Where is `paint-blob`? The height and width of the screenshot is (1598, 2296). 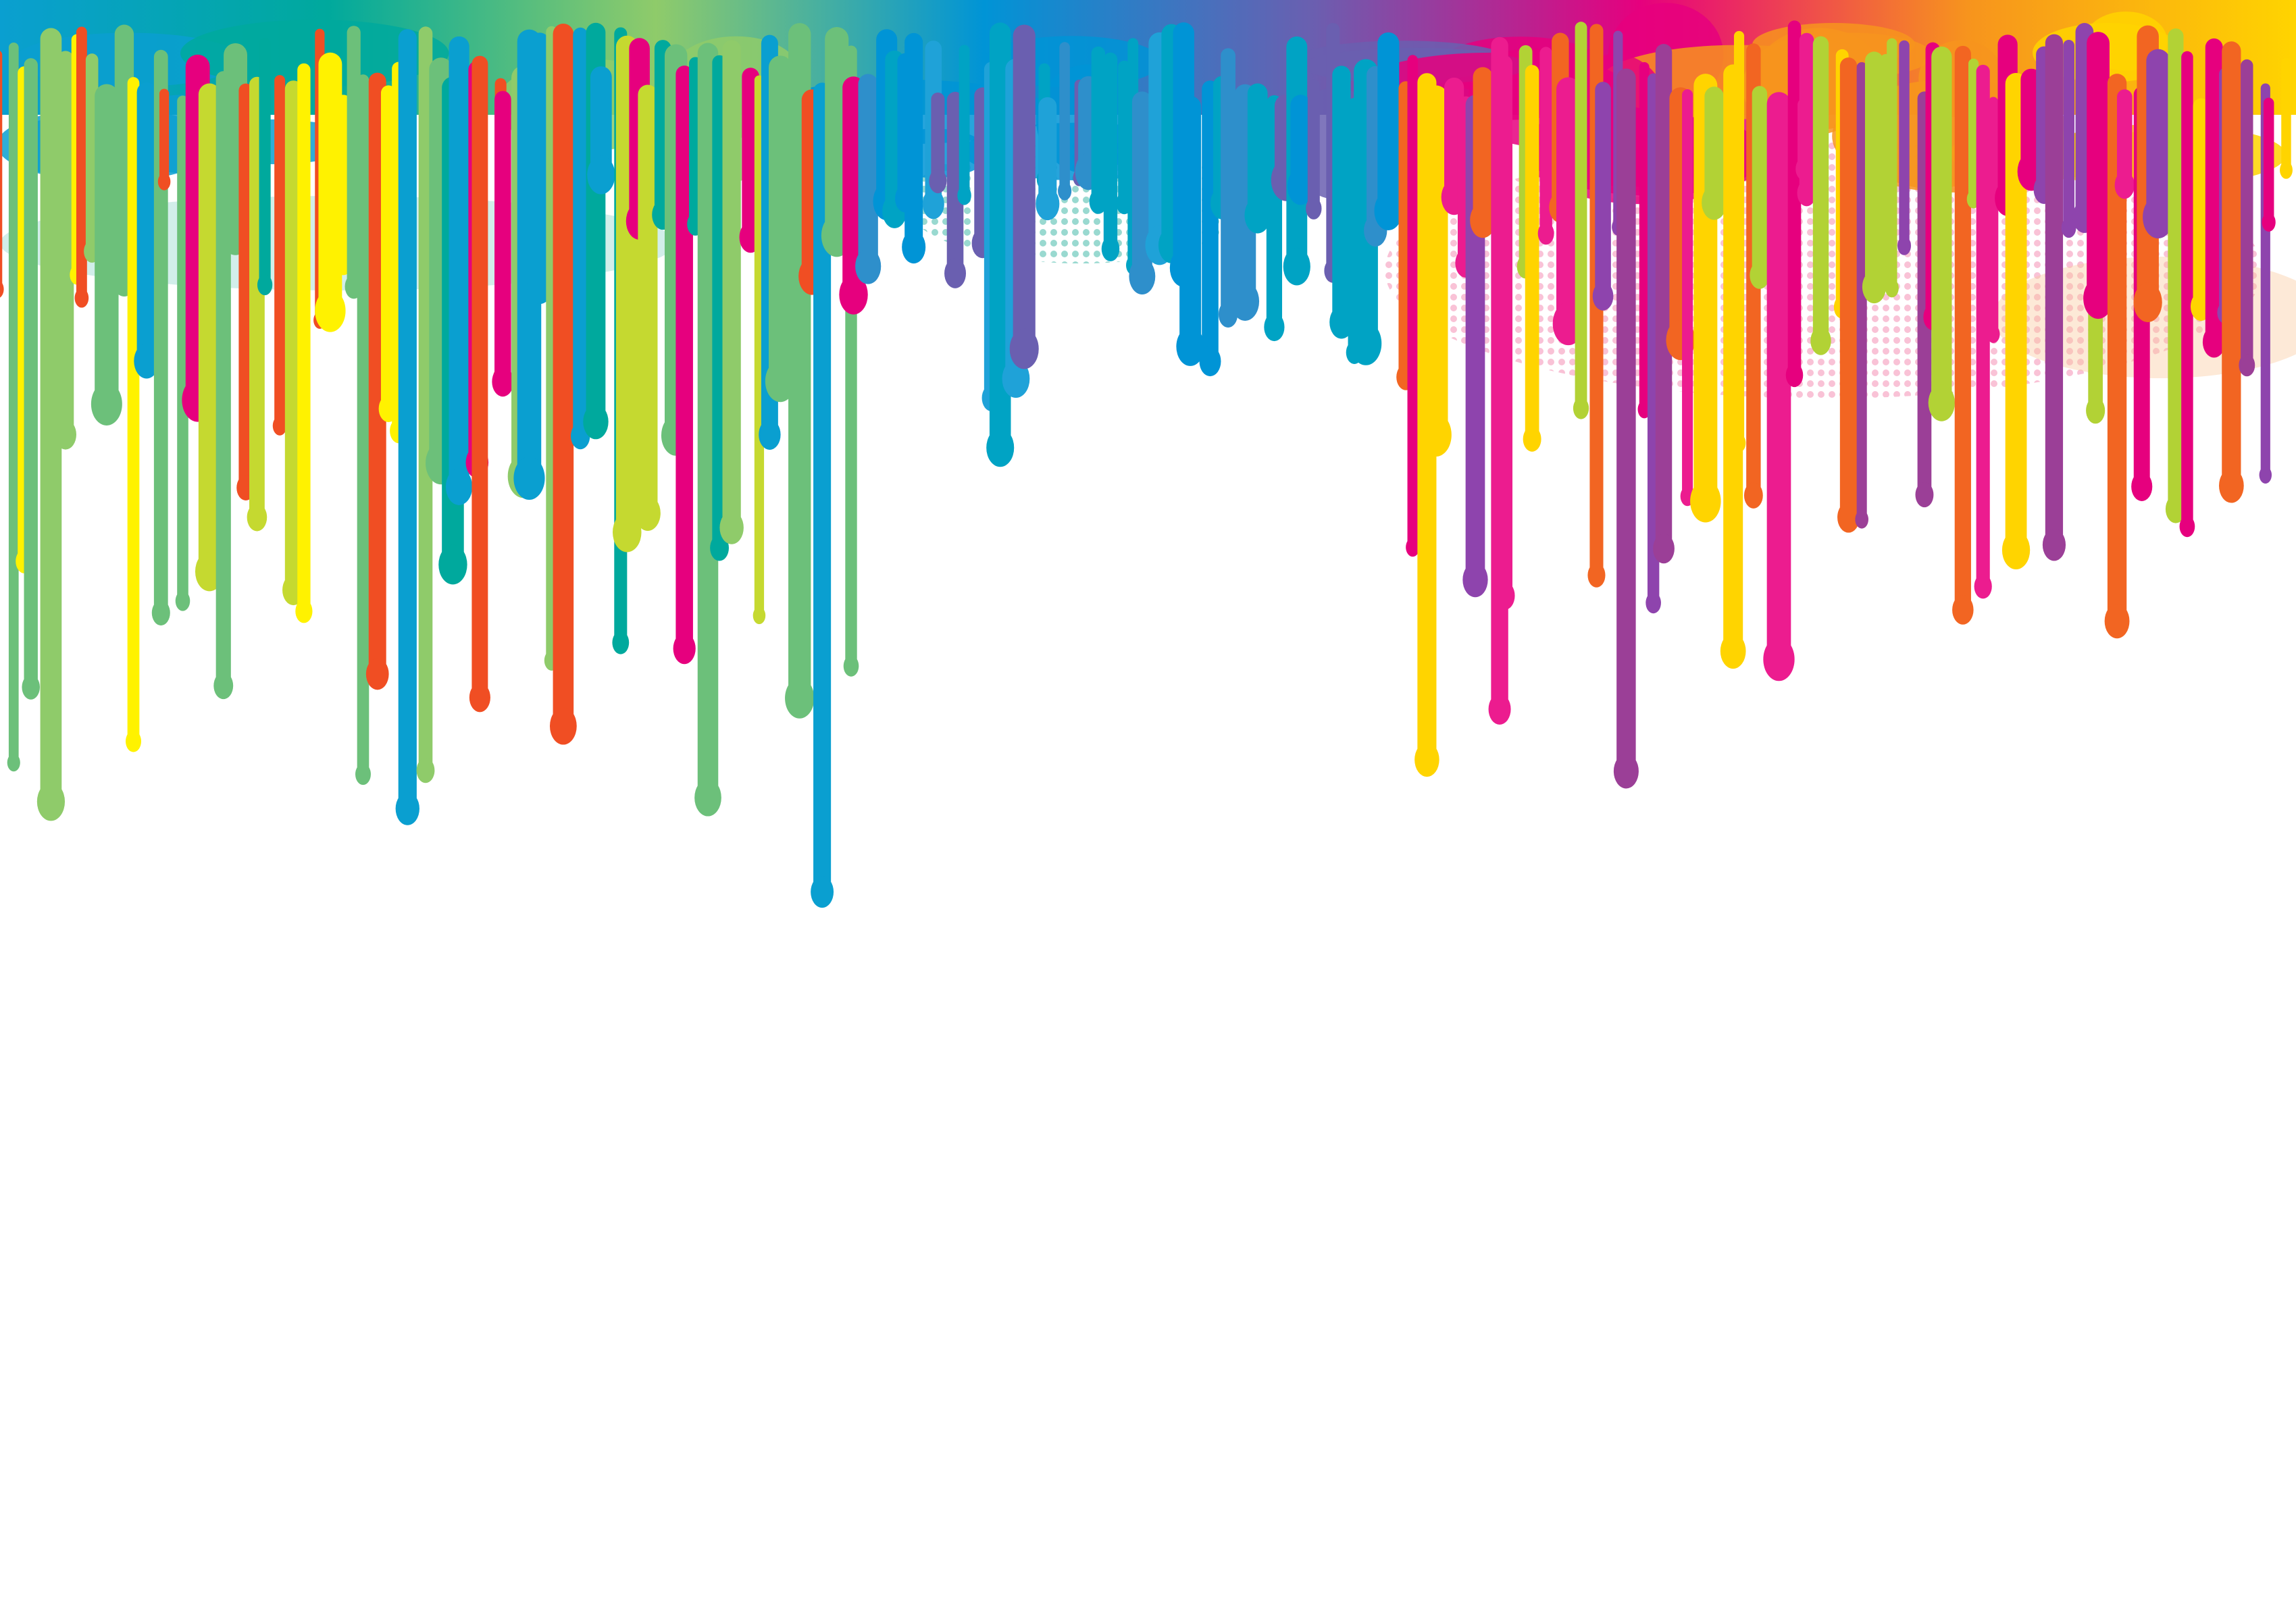 paint-blob is located at coordinates (314, 53).